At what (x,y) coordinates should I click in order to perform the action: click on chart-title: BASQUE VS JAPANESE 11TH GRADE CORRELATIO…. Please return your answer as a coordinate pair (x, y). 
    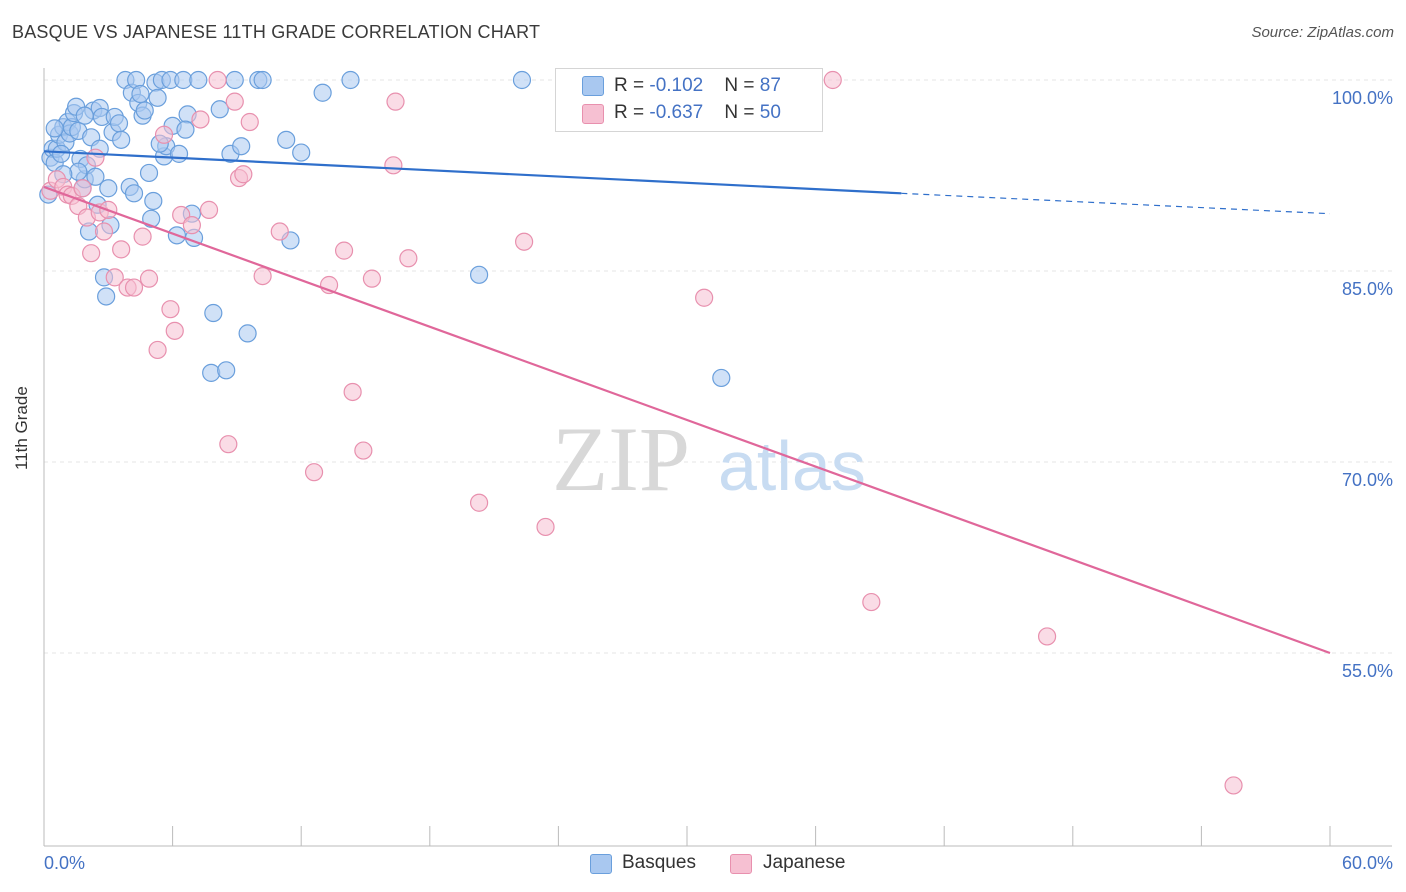
    Looking at the image, I should click on (276, 32).